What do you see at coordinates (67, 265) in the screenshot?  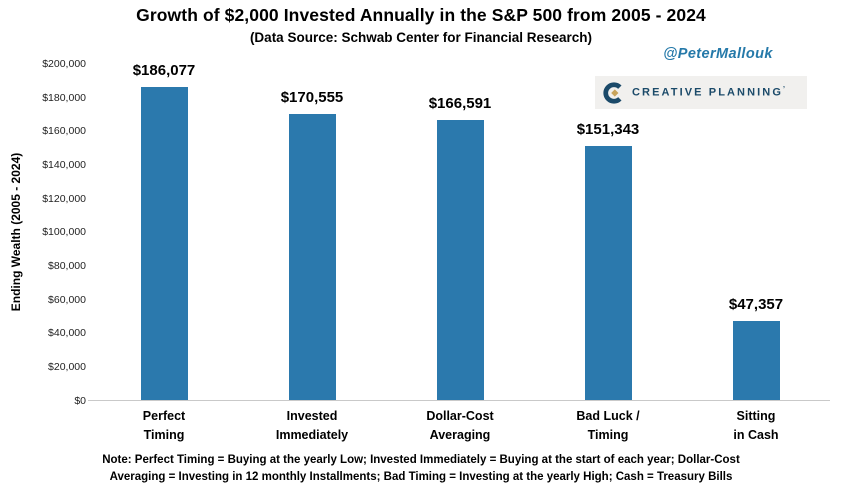 I see `y-tick-label: $80,000` at bounding box center [67, 265].